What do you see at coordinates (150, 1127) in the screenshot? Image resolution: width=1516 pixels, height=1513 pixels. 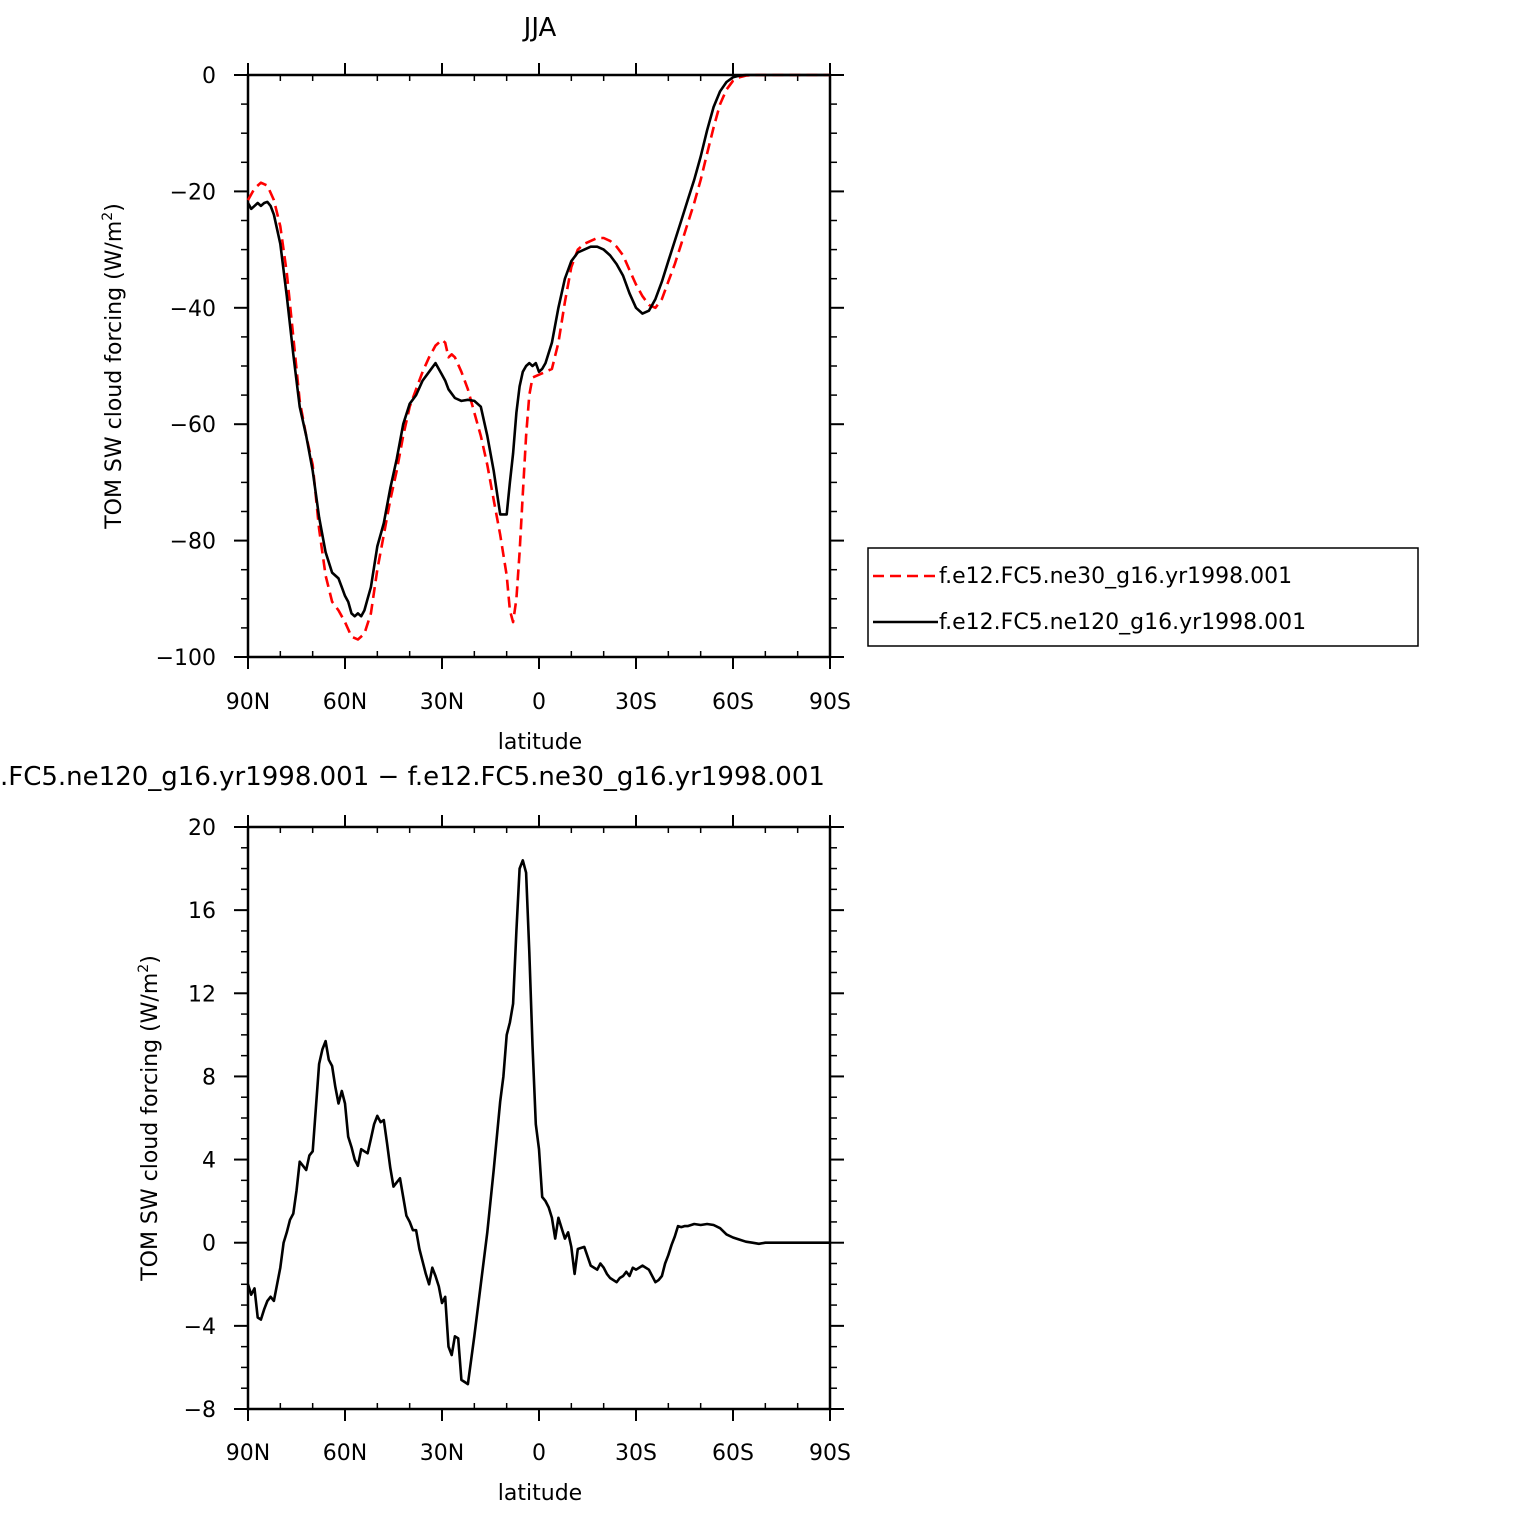 I see `panel-2-y-axis-label-main: TOM SW cloud forcing (W/m` at bounding box center [150, 1127].